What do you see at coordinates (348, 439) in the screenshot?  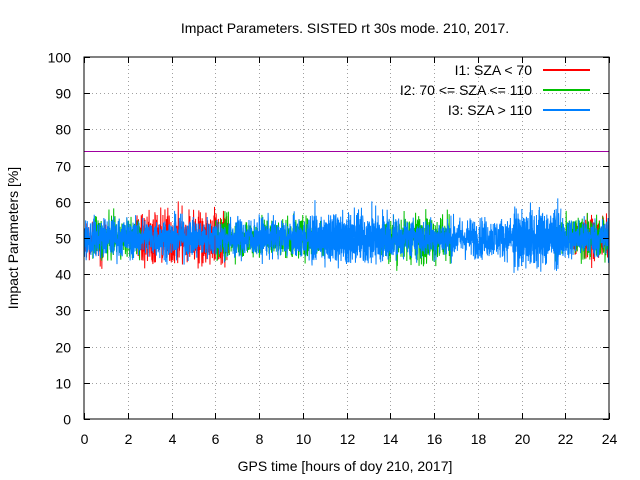 I see `x-tick-label: 12` at bounding box center [348, 439].